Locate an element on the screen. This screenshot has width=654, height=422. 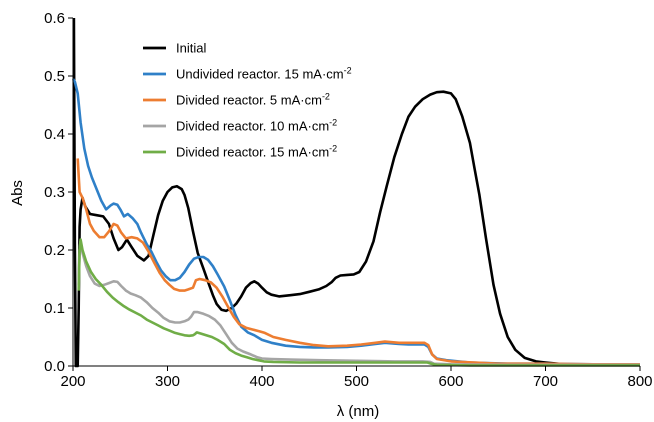
legend-label-2: Divided reactor. 5 mA·cm-2 is located at coordinates (253, 100).